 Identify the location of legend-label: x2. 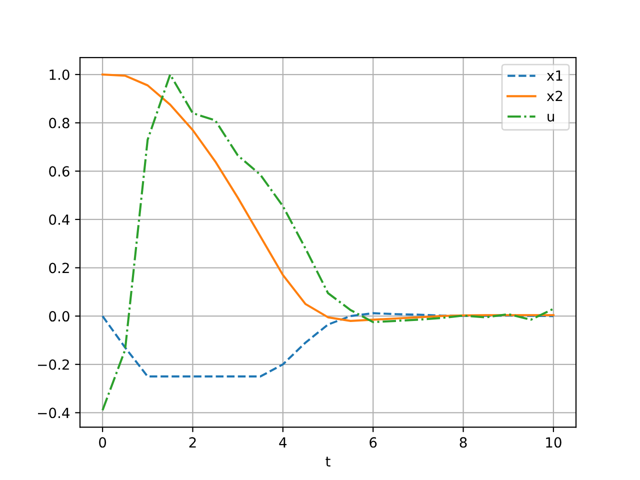
(554, 96).